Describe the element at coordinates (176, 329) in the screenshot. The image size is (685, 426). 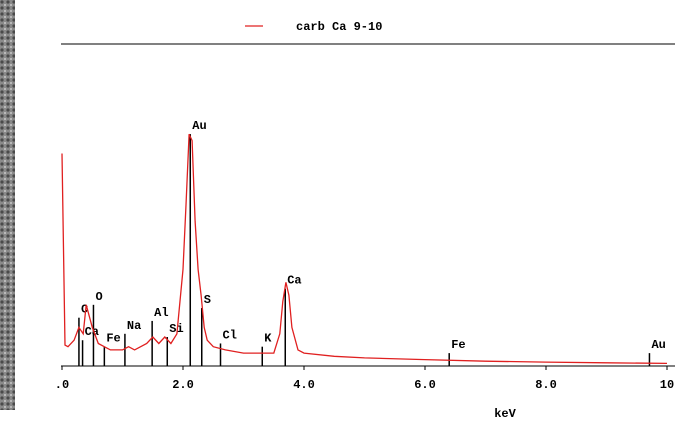
I see `element-label: Si` at that location.